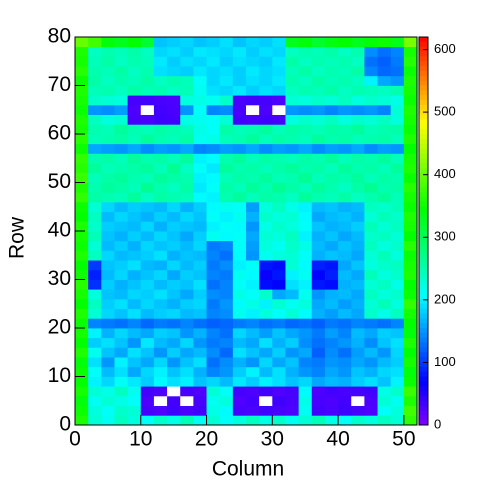 This screenshot has height=500, width=500. Describe the element at coordinates (445, 361) in the screenshot. I see `colorbar-tick-label: 100` at that location.